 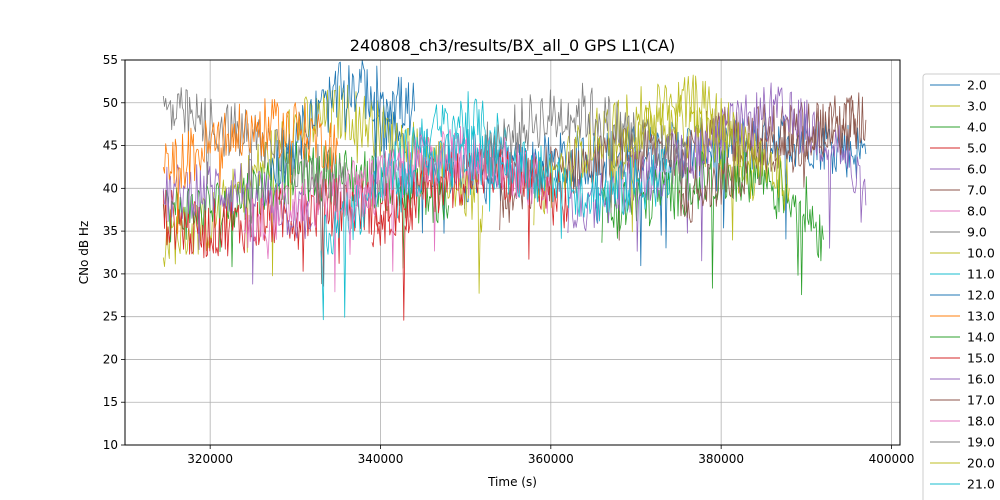 I want to click on series-line-19.0, so click(x=585, y=148).